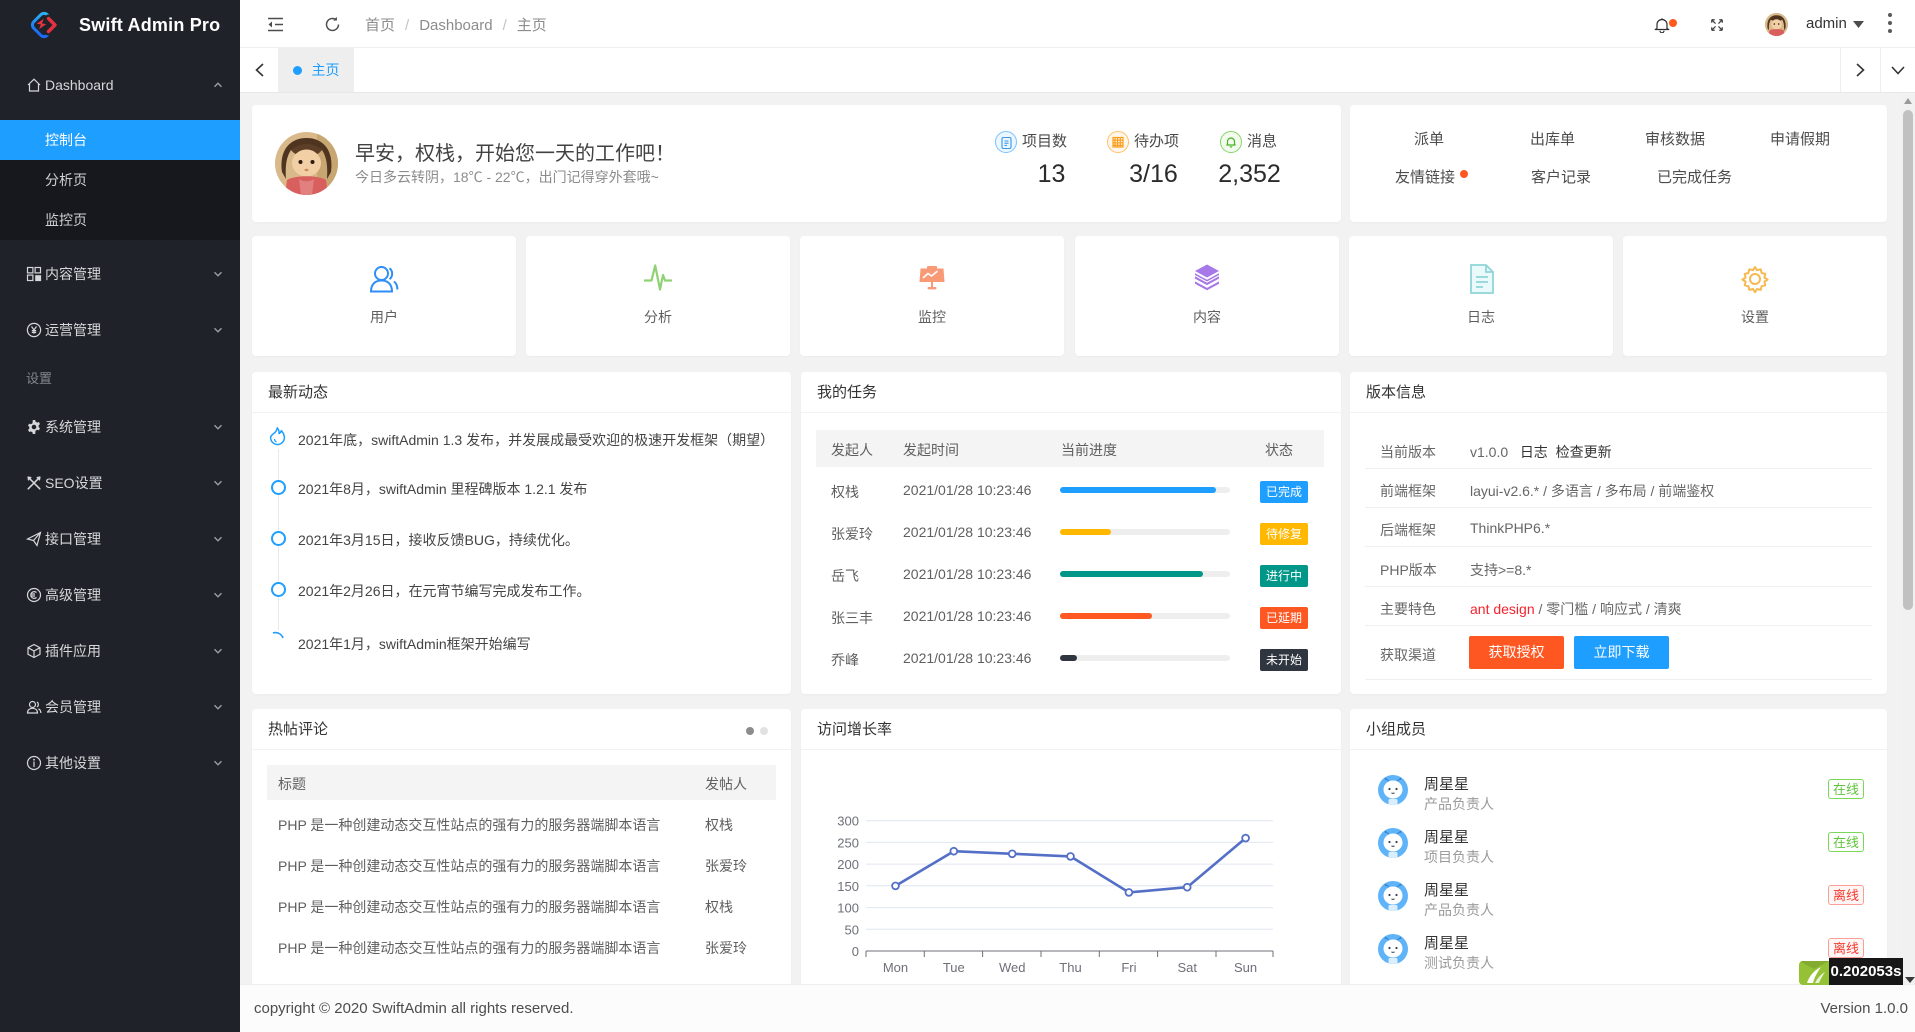 This screenshot has height=1032, width=1915. I want to click on svg-text: 150, so click(848, 886).